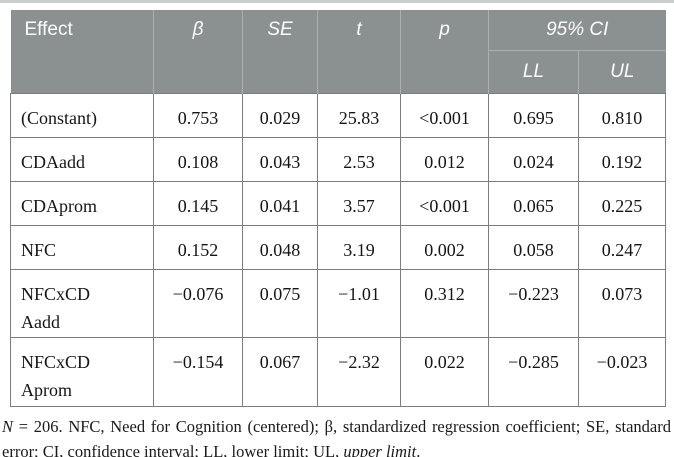 Image resolution: width=674 pixels, height=457 pixels. I want to click on header-row-sub: LL UL, so click(338, 71).